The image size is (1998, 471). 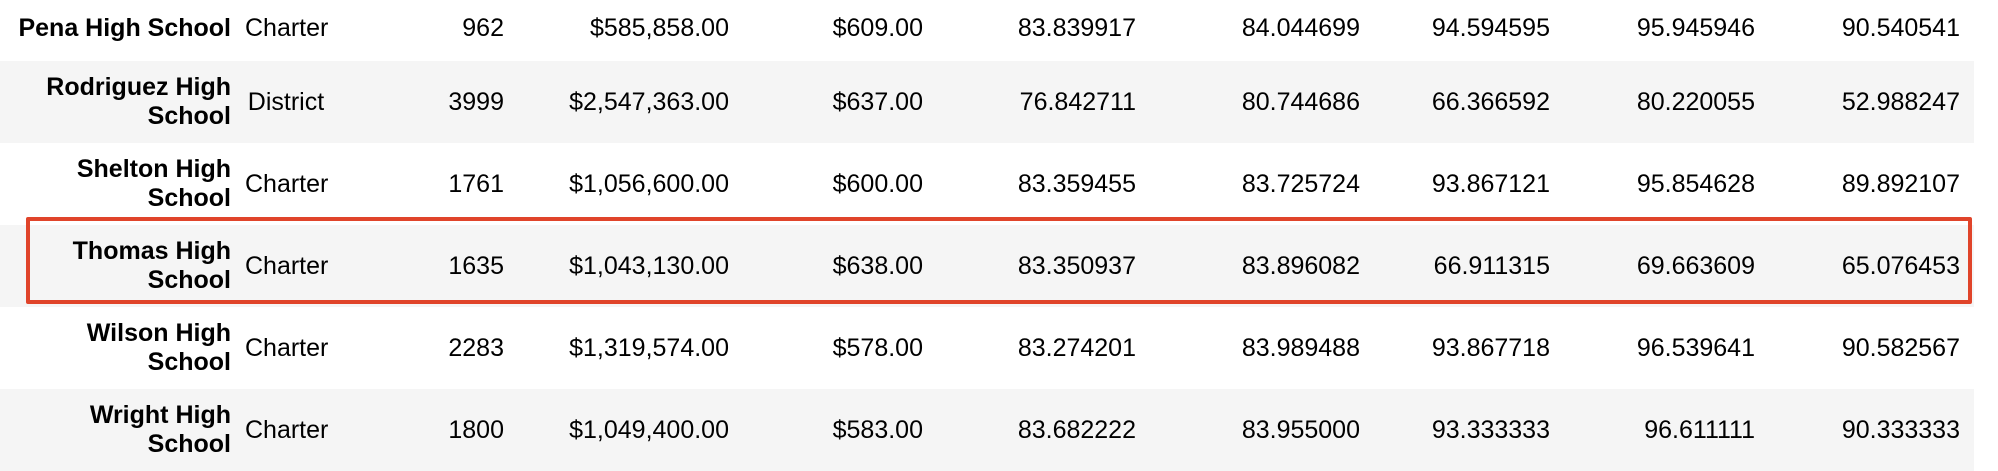 What do you see at coordinates (1076, 429) in the screenshot?
I see `average-math-score-cell: 83.682222` at bounding box center [1076, 429].